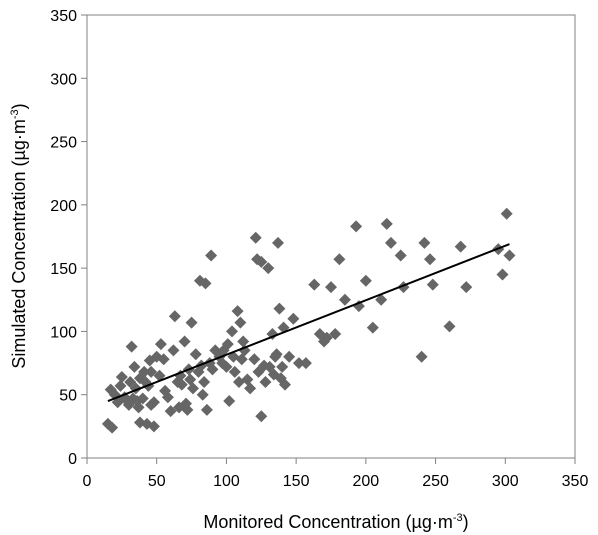  I want to click on y-axis-title-text: Simulated Concentration (µg·m, so click(19, 243).